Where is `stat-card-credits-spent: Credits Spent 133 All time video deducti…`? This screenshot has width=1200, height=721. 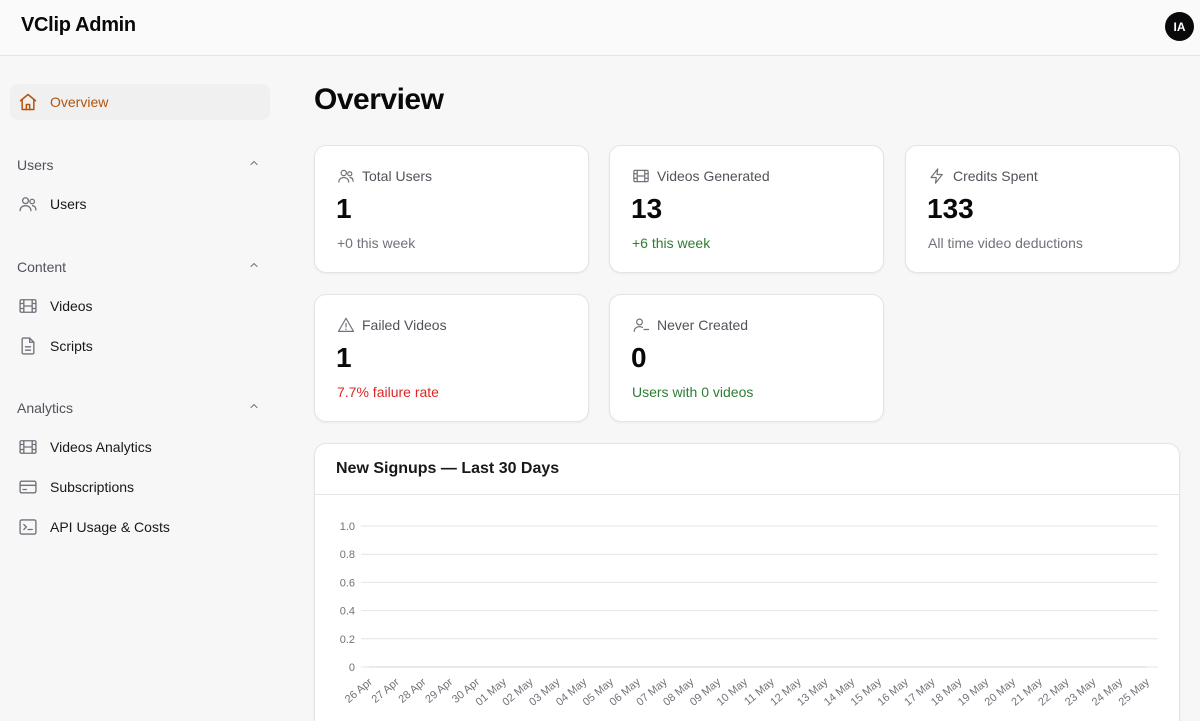 stat-card-credits-spent: Credits Spent 133 All time video deducti… is located at coordinates (1042, 209).